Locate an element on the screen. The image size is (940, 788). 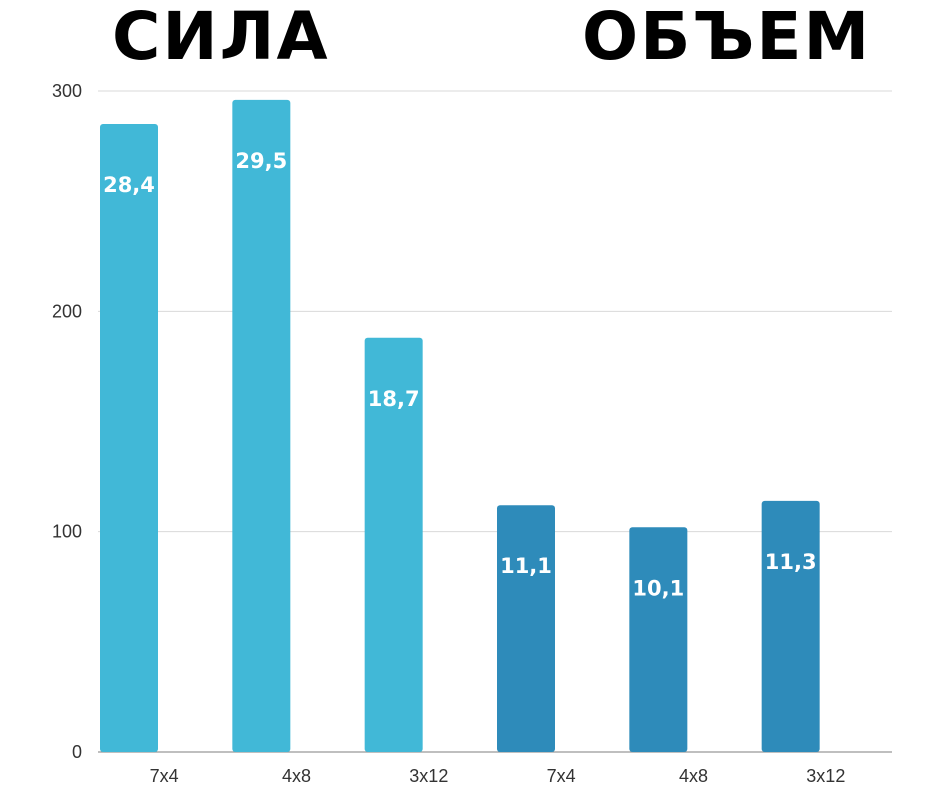
volume-heading: ОБЪЕМ is located at coordinates (727, 37).